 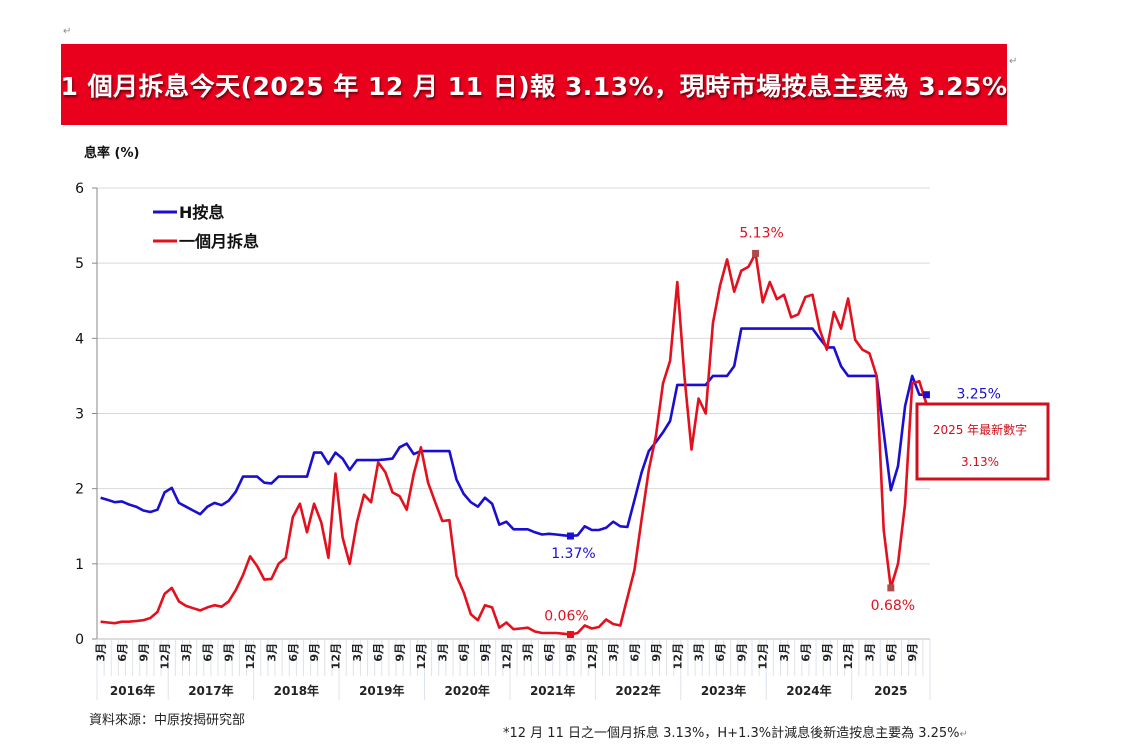 What do you see at coordinates (761, 233) in the screenshot?
I see `data-label: 5.13%` at bounding box center [761, 233].